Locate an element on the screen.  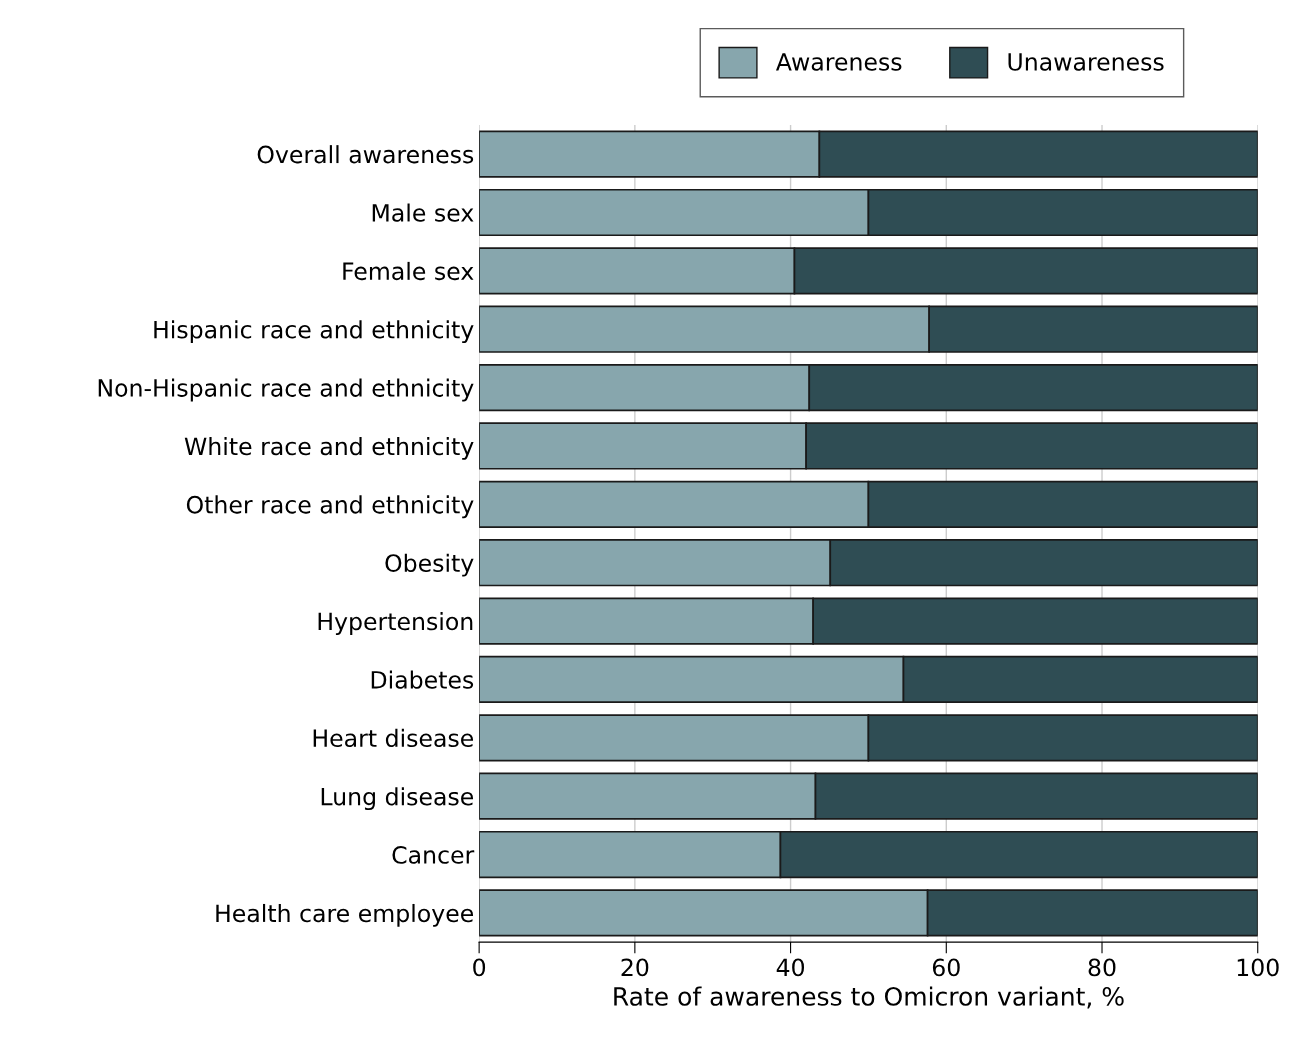
y-tick-label: Hispanic race and ethnicity is located at coordinates (314, 332).